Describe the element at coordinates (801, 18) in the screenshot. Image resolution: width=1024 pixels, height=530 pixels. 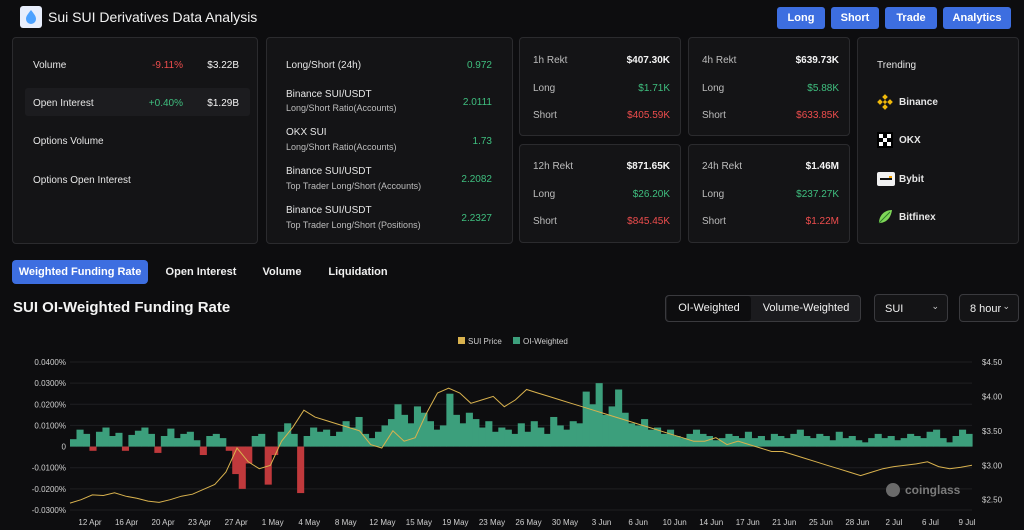
I see `nav-long-button: Long` at that location.